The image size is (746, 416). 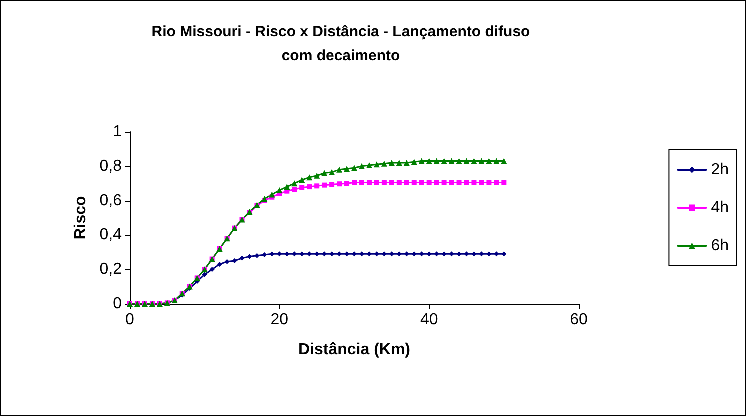 I want to click on x-tick-label: 20, so click(x=279, y=320).